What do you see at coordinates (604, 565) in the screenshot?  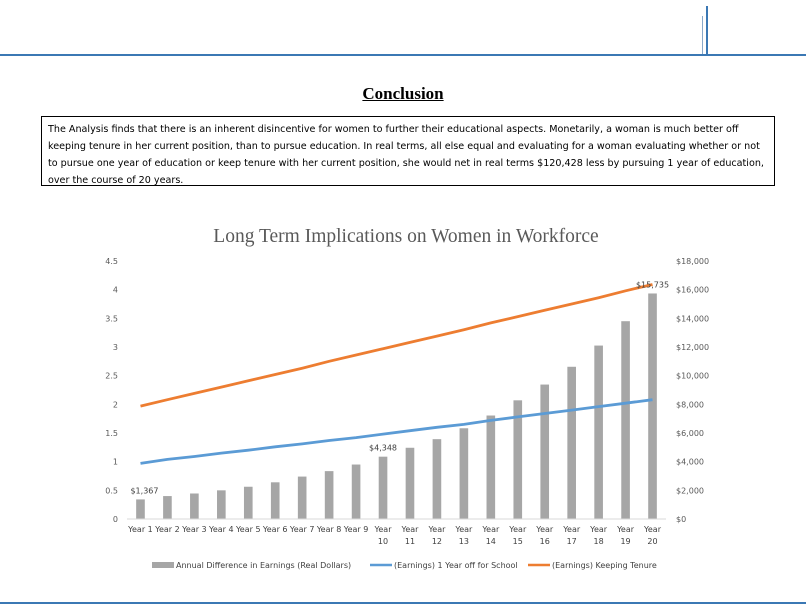 I see `legend-label: (Earnings) Keeping Tenure` at bounding box center [604, 565].